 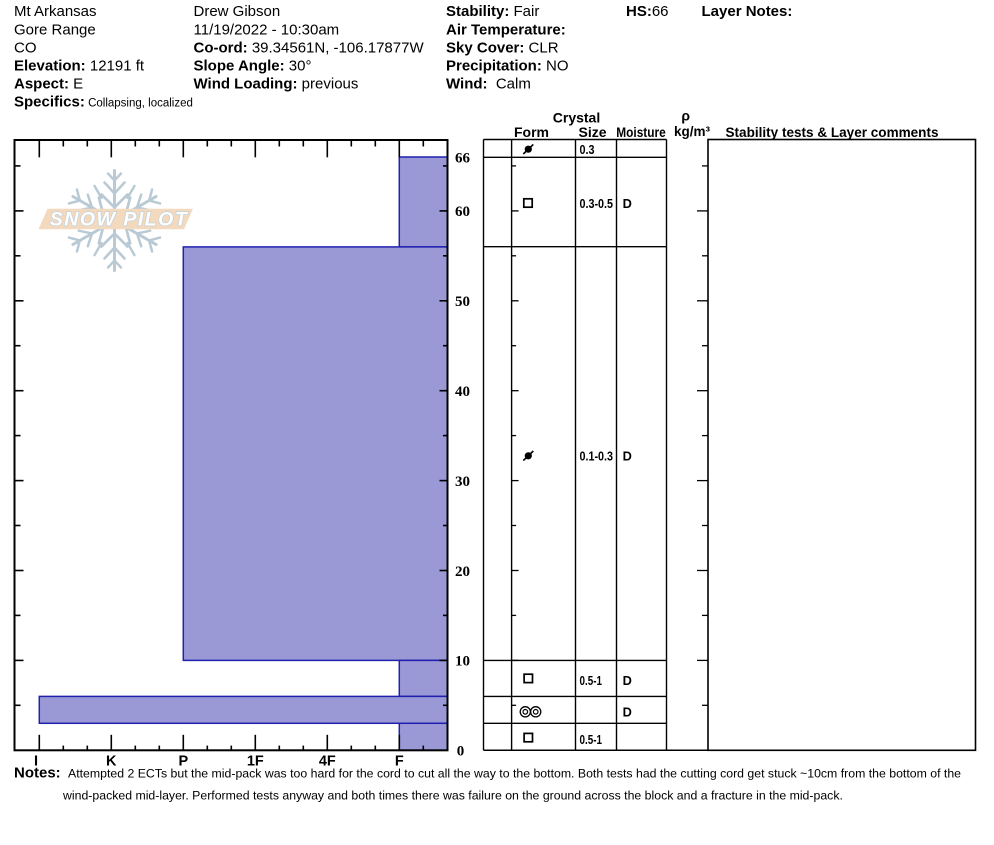 I want to click on svg-text: Stability: Fair, so click(x=492, y=11).